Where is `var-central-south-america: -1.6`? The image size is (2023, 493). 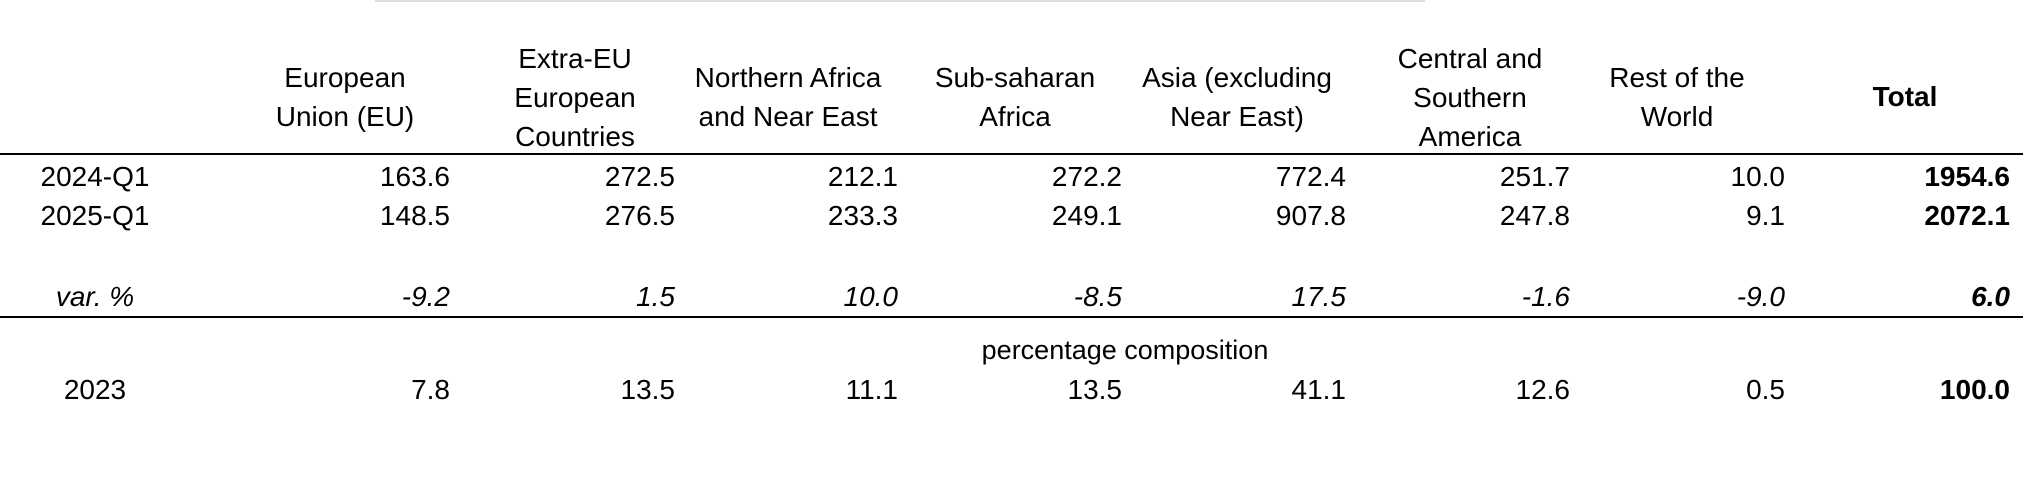
var-central-south-america: -1.6 is located at coordinates (1545, 296).